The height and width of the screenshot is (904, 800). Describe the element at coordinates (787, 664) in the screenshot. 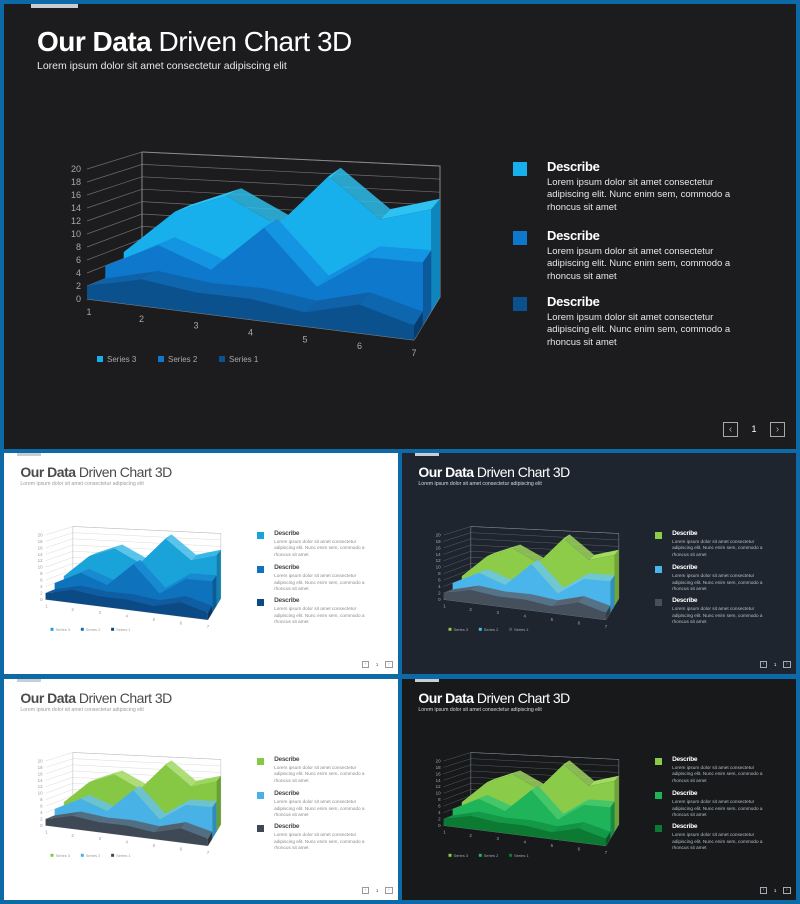

I see `chevron-right-icon-slate-dark: ›` at that location.